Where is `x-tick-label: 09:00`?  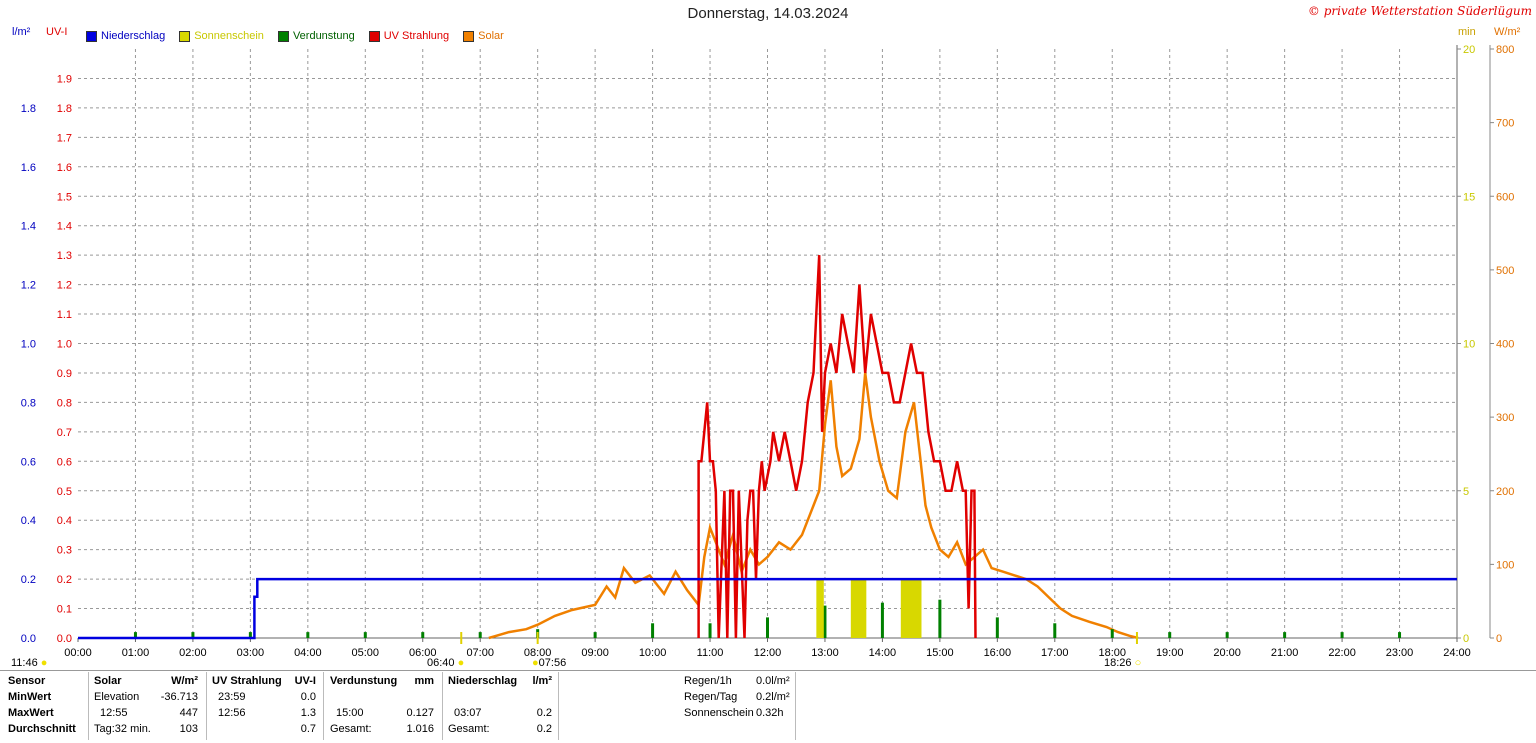
x-tick-label: 09:00 is located at coordinates (595, 653).